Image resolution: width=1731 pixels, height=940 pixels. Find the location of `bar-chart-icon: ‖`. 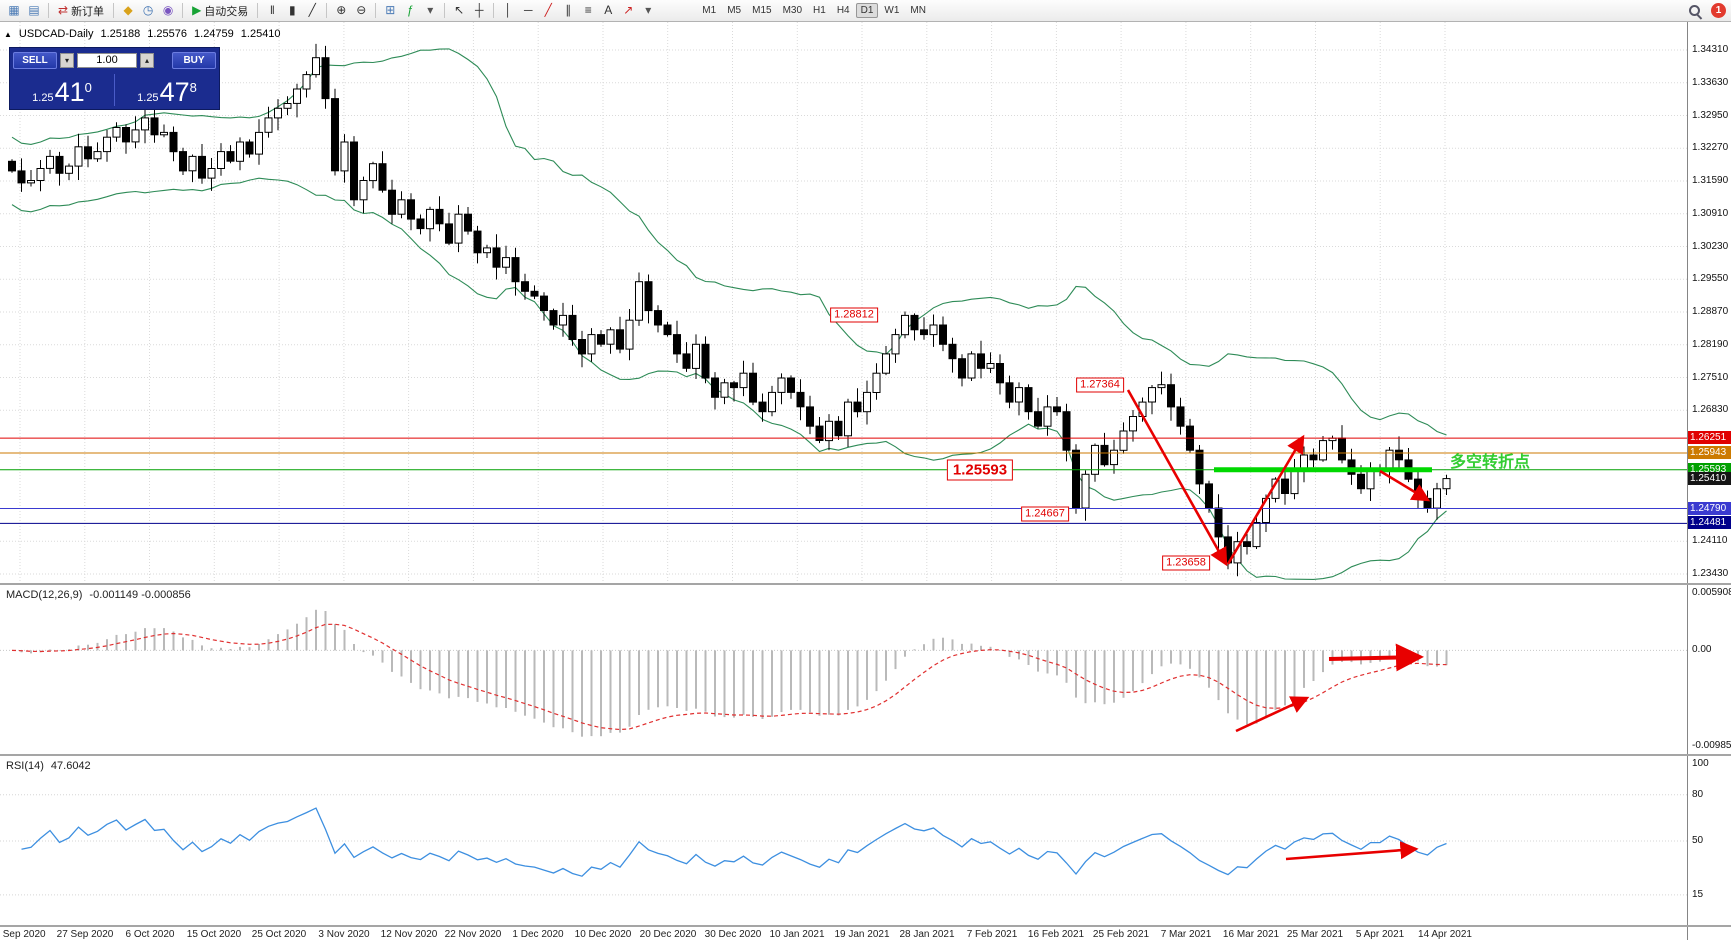

bar-chart-icon: ‖ is located at coordinates (272, 10).